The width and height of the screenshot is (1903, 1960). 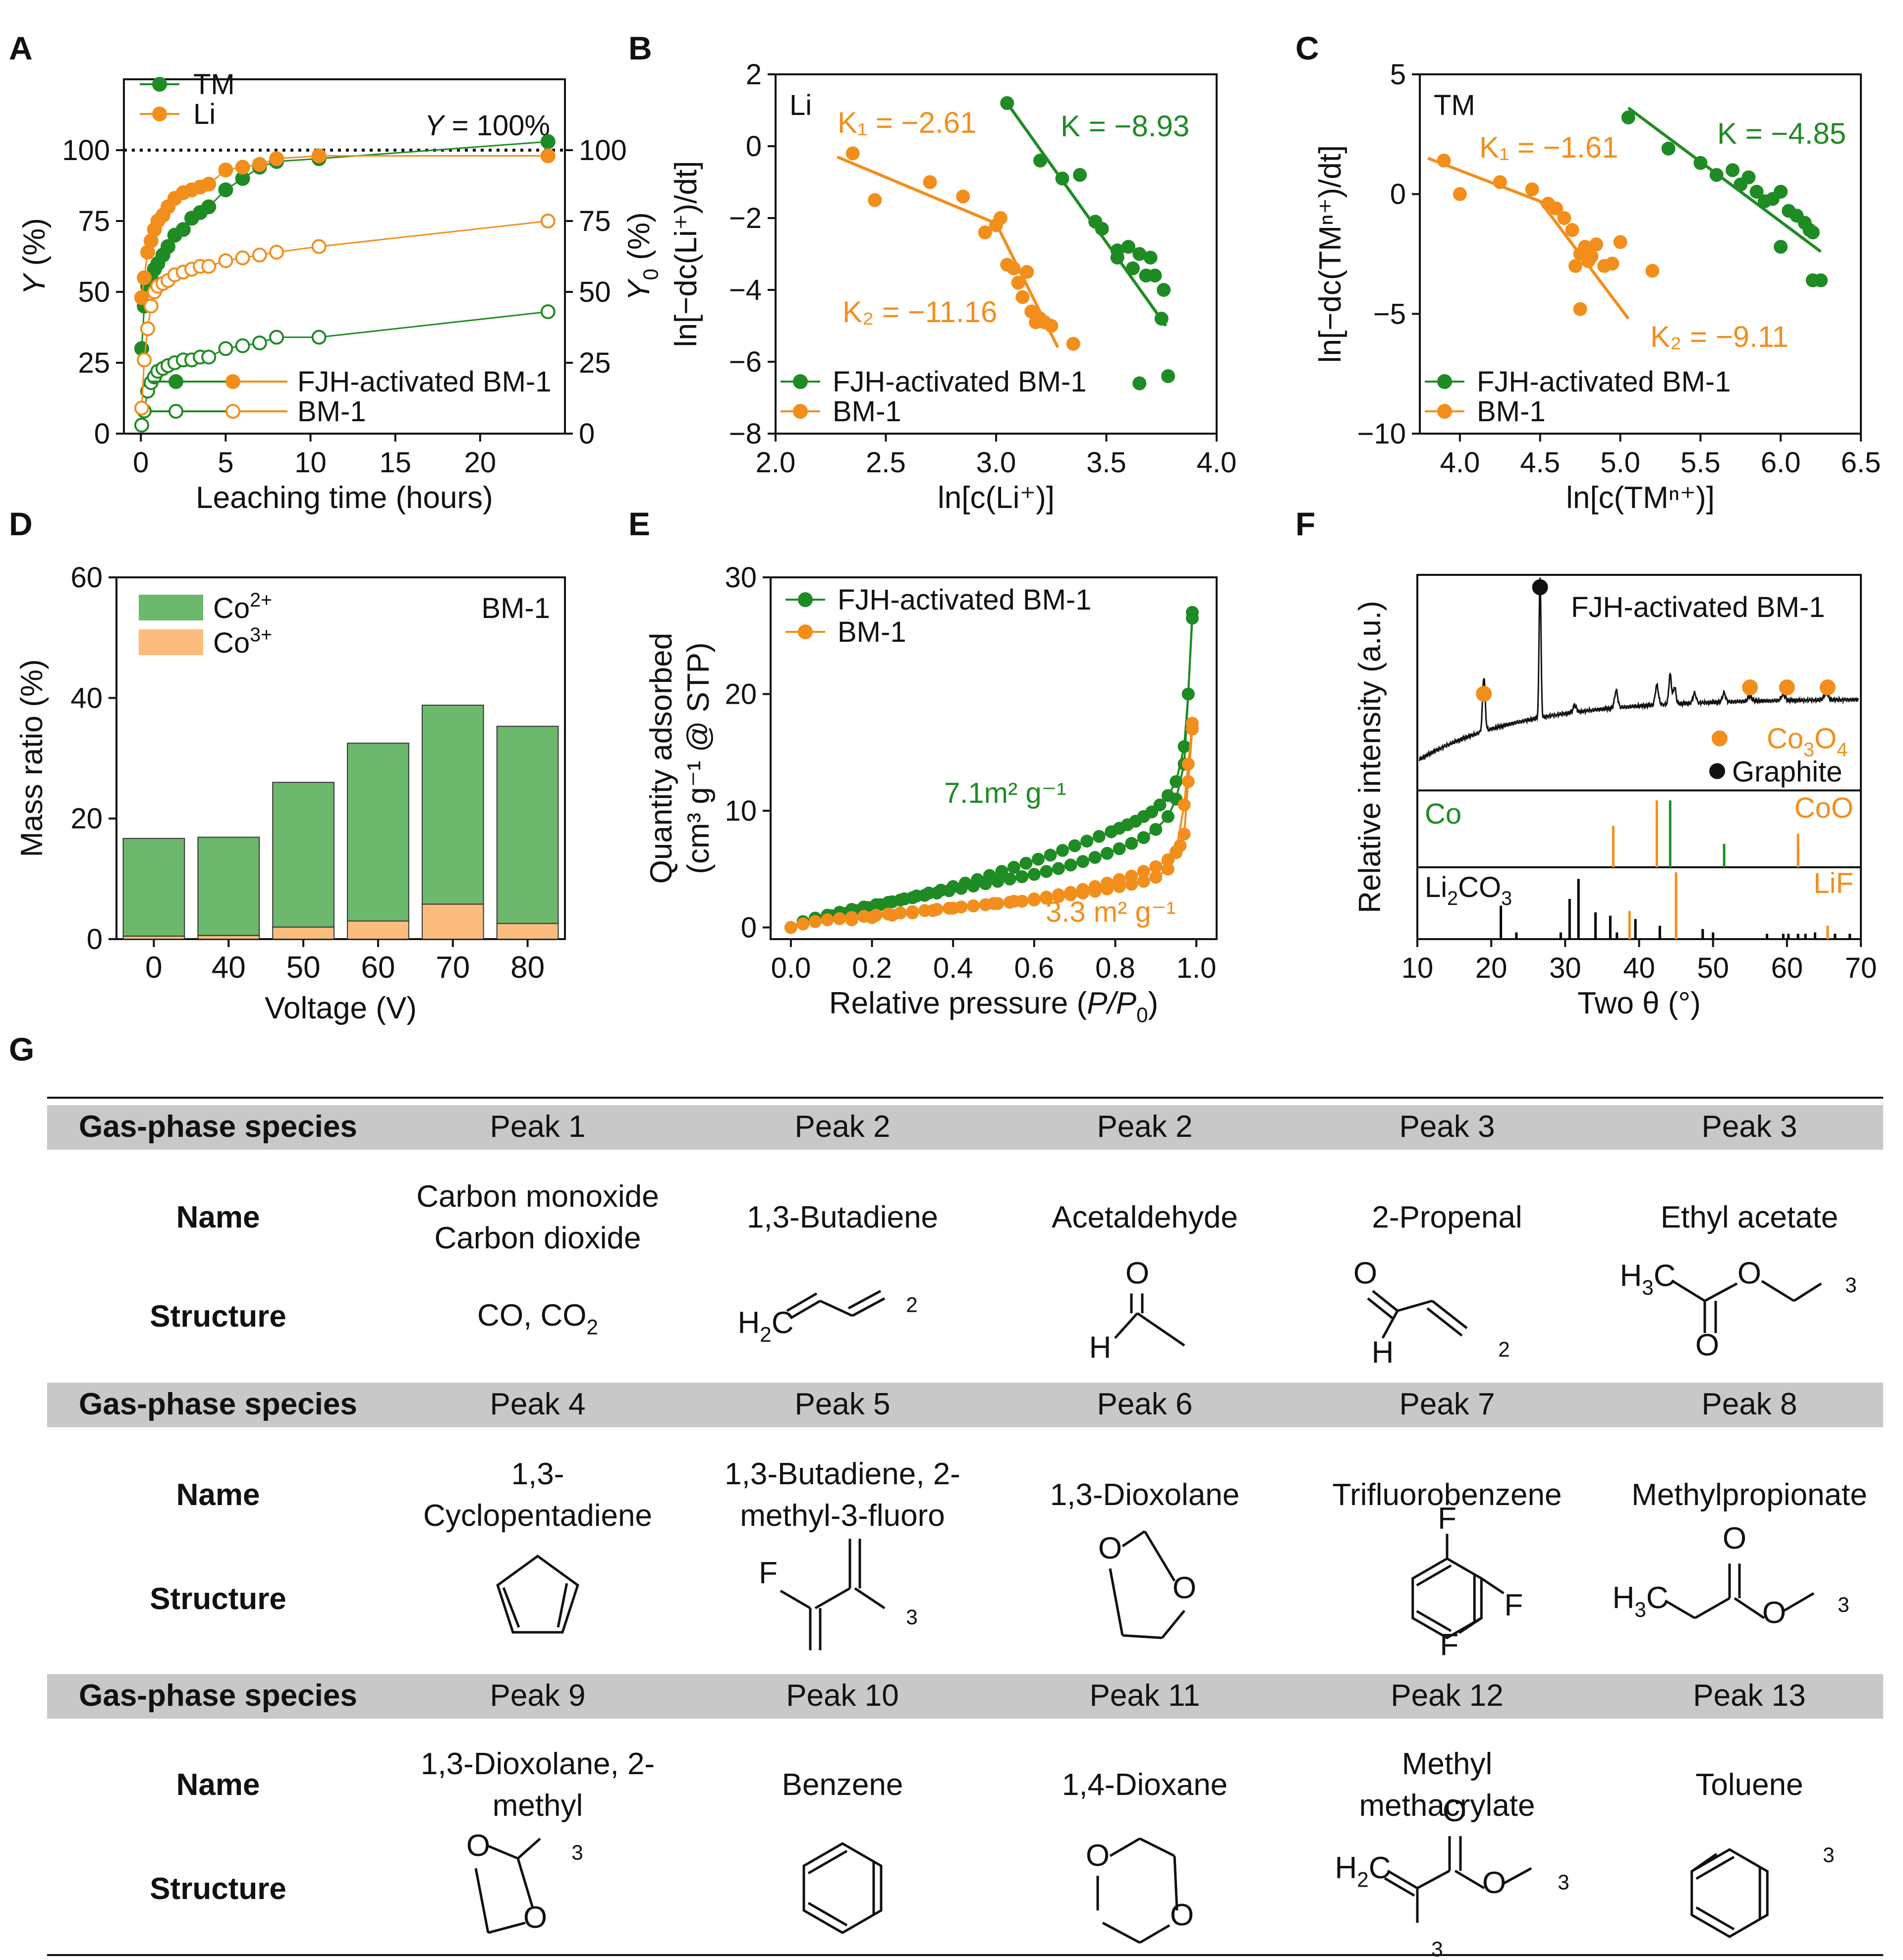 I want to click on panel-label-E: E, so click(x=639, y=523).